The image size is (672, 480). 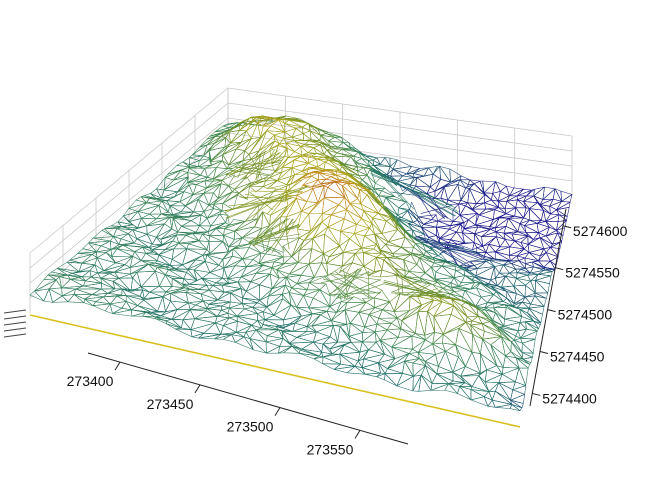 What do you see at coordinates (90, 381) in the screenshot?
I see `x-tick-label: 273400` at bounding box center [90, 381].